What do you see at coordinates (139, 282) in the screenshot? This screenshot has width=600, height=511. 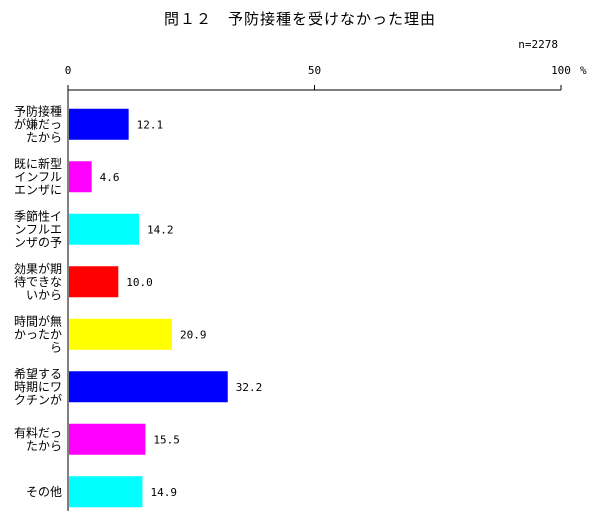 I see `bar-value-label: 10.0` at bounding box center [139, 282].